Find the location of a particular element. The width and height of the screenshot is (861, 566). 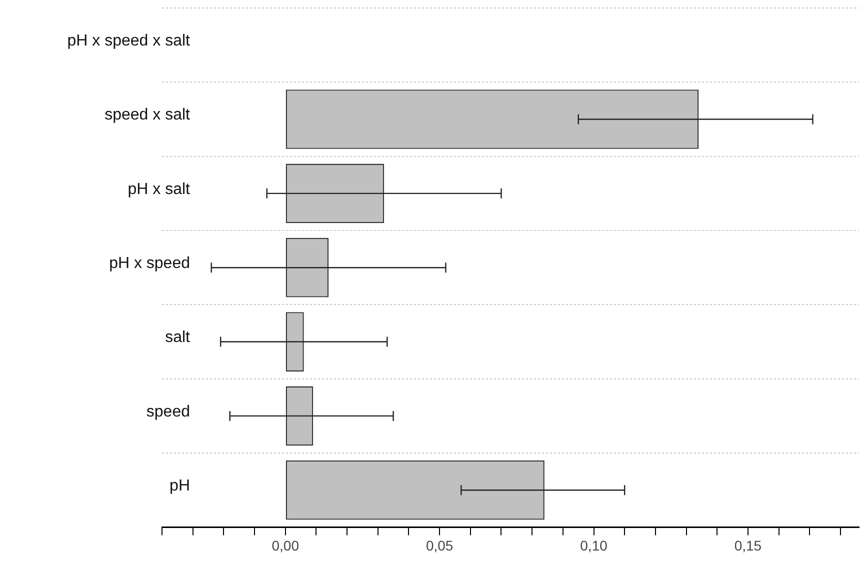

x-tick-label: 0,15 is located at coordinates (748, 545).